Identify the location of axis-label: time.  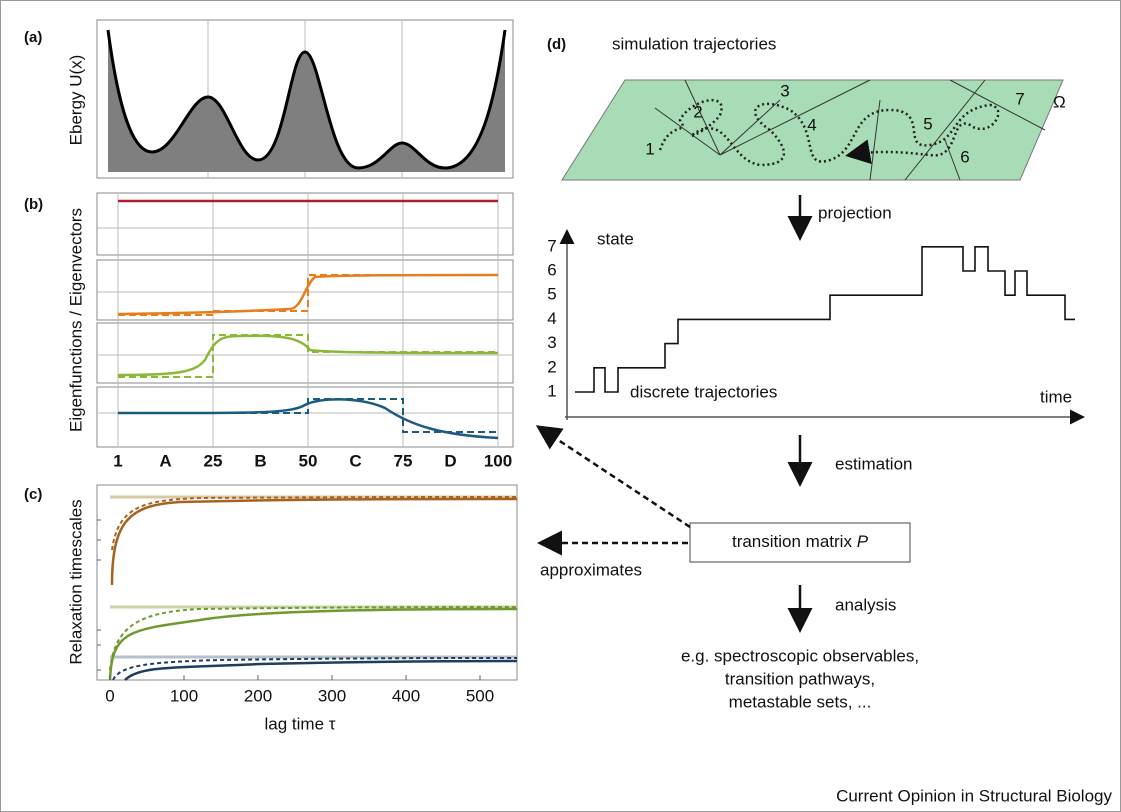
(1056, 396).